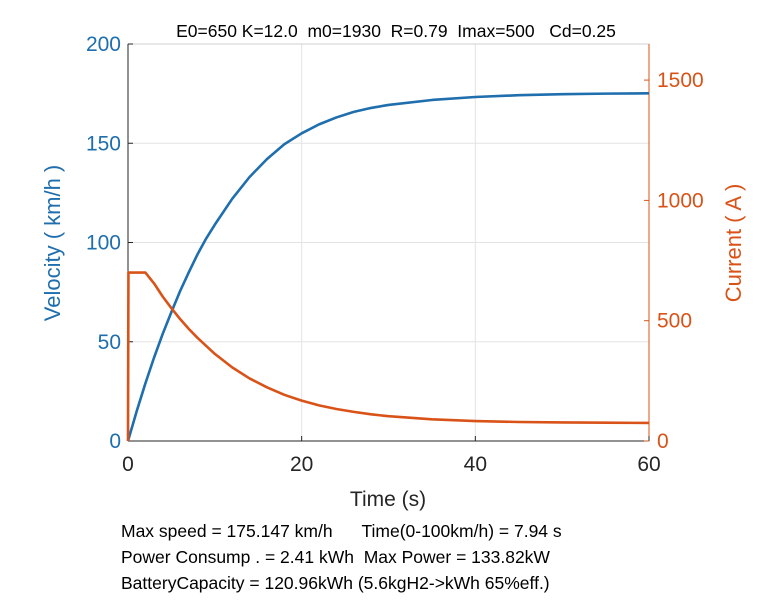 This screenshot has width=776, height=612. Describe the element at coordinates (680, 80) in the screenshot. I see `y2-tick-label: 1500` at that location.